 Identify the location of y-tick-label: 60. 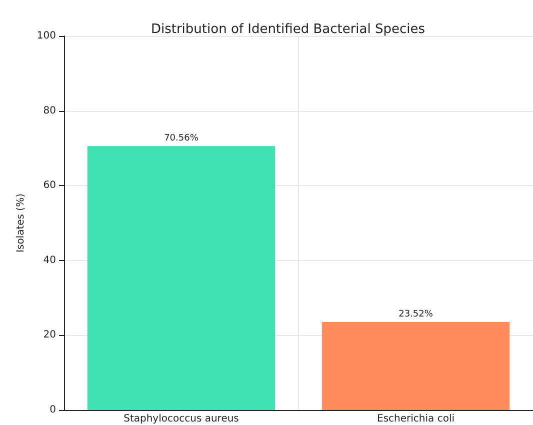
(49, 186).